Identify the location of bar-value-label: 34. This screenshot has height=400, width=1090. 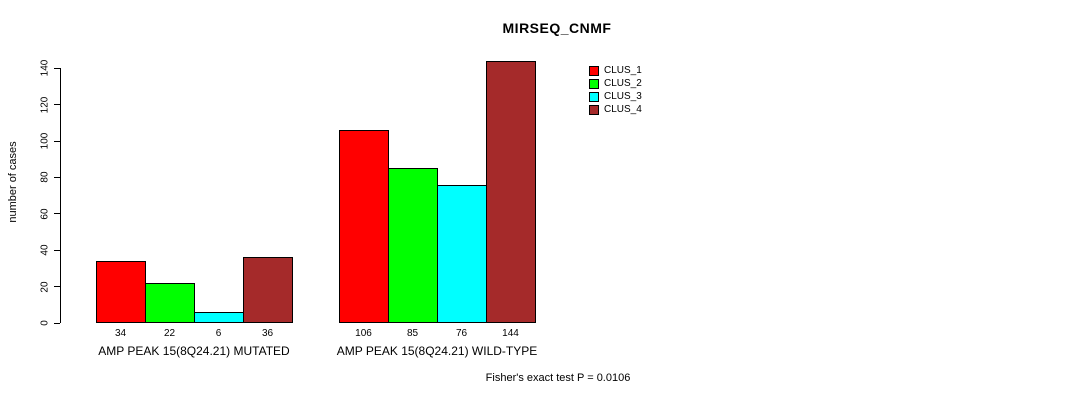
(120, 333).